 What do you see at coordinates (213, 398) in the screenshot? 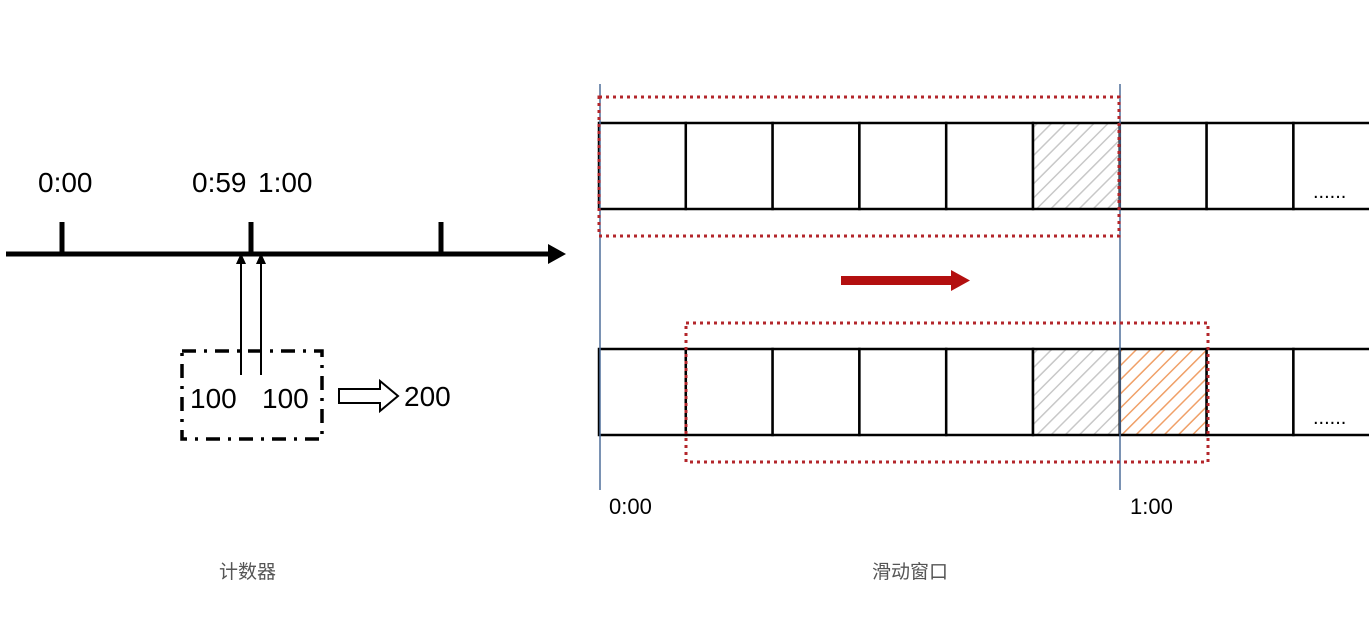
I see `request-count-a: 100` at bounding box center [213, 398].